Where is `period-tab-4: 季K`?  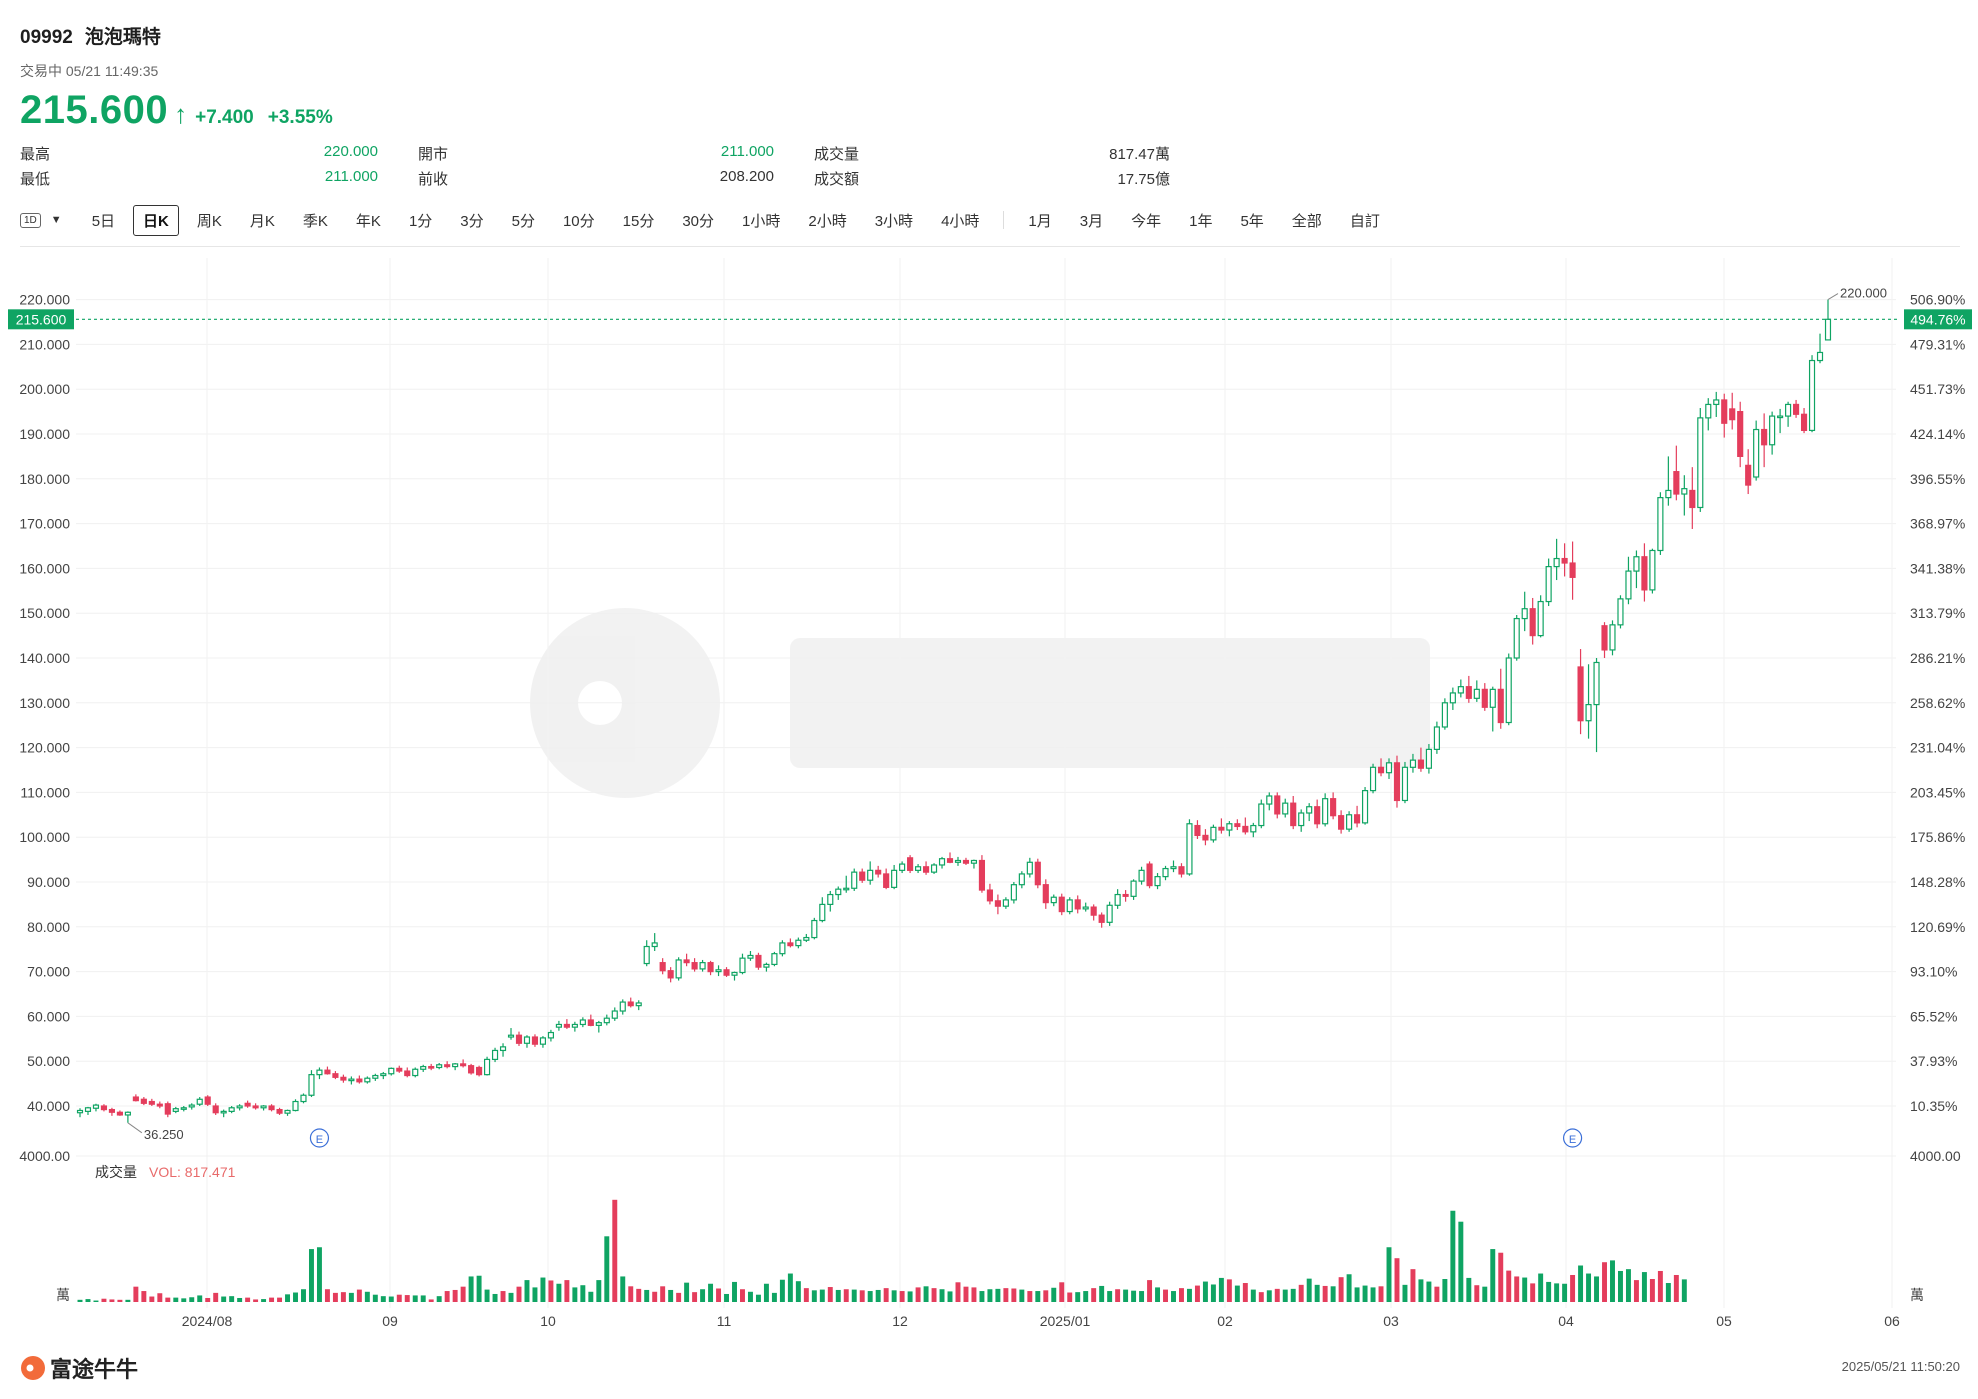 period-tab-4: 季K is located at coordinates (315, 221).